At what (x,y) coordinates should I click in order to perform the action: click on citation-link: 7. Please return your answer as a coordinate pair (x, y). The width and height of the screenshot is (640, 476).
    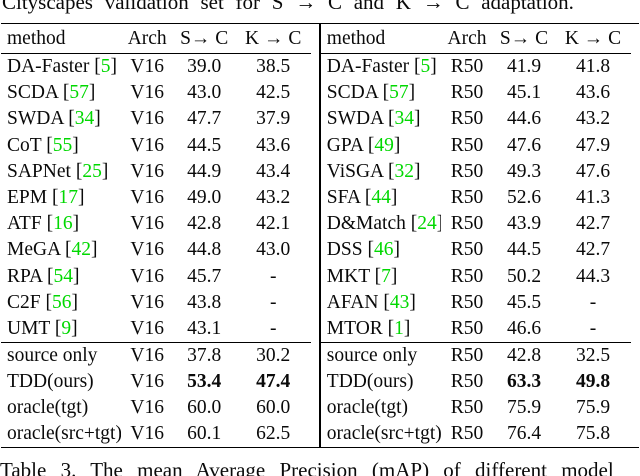
    Looking at the image, I should click on (386, 276).